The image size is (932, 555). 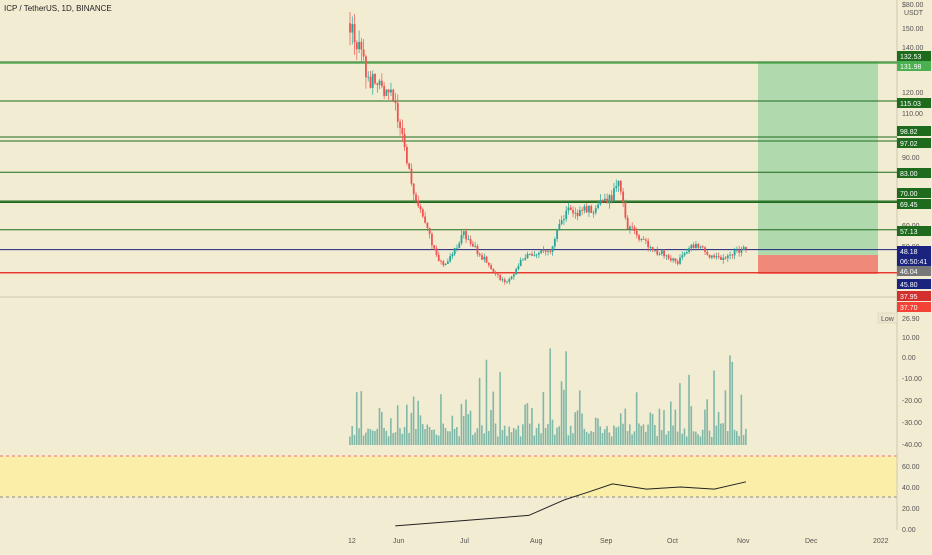 What do you see at coordinates (913, 5) in the screenshot?
I see `price-axis-top-label: $80.00` at bounding box center [913, 5].